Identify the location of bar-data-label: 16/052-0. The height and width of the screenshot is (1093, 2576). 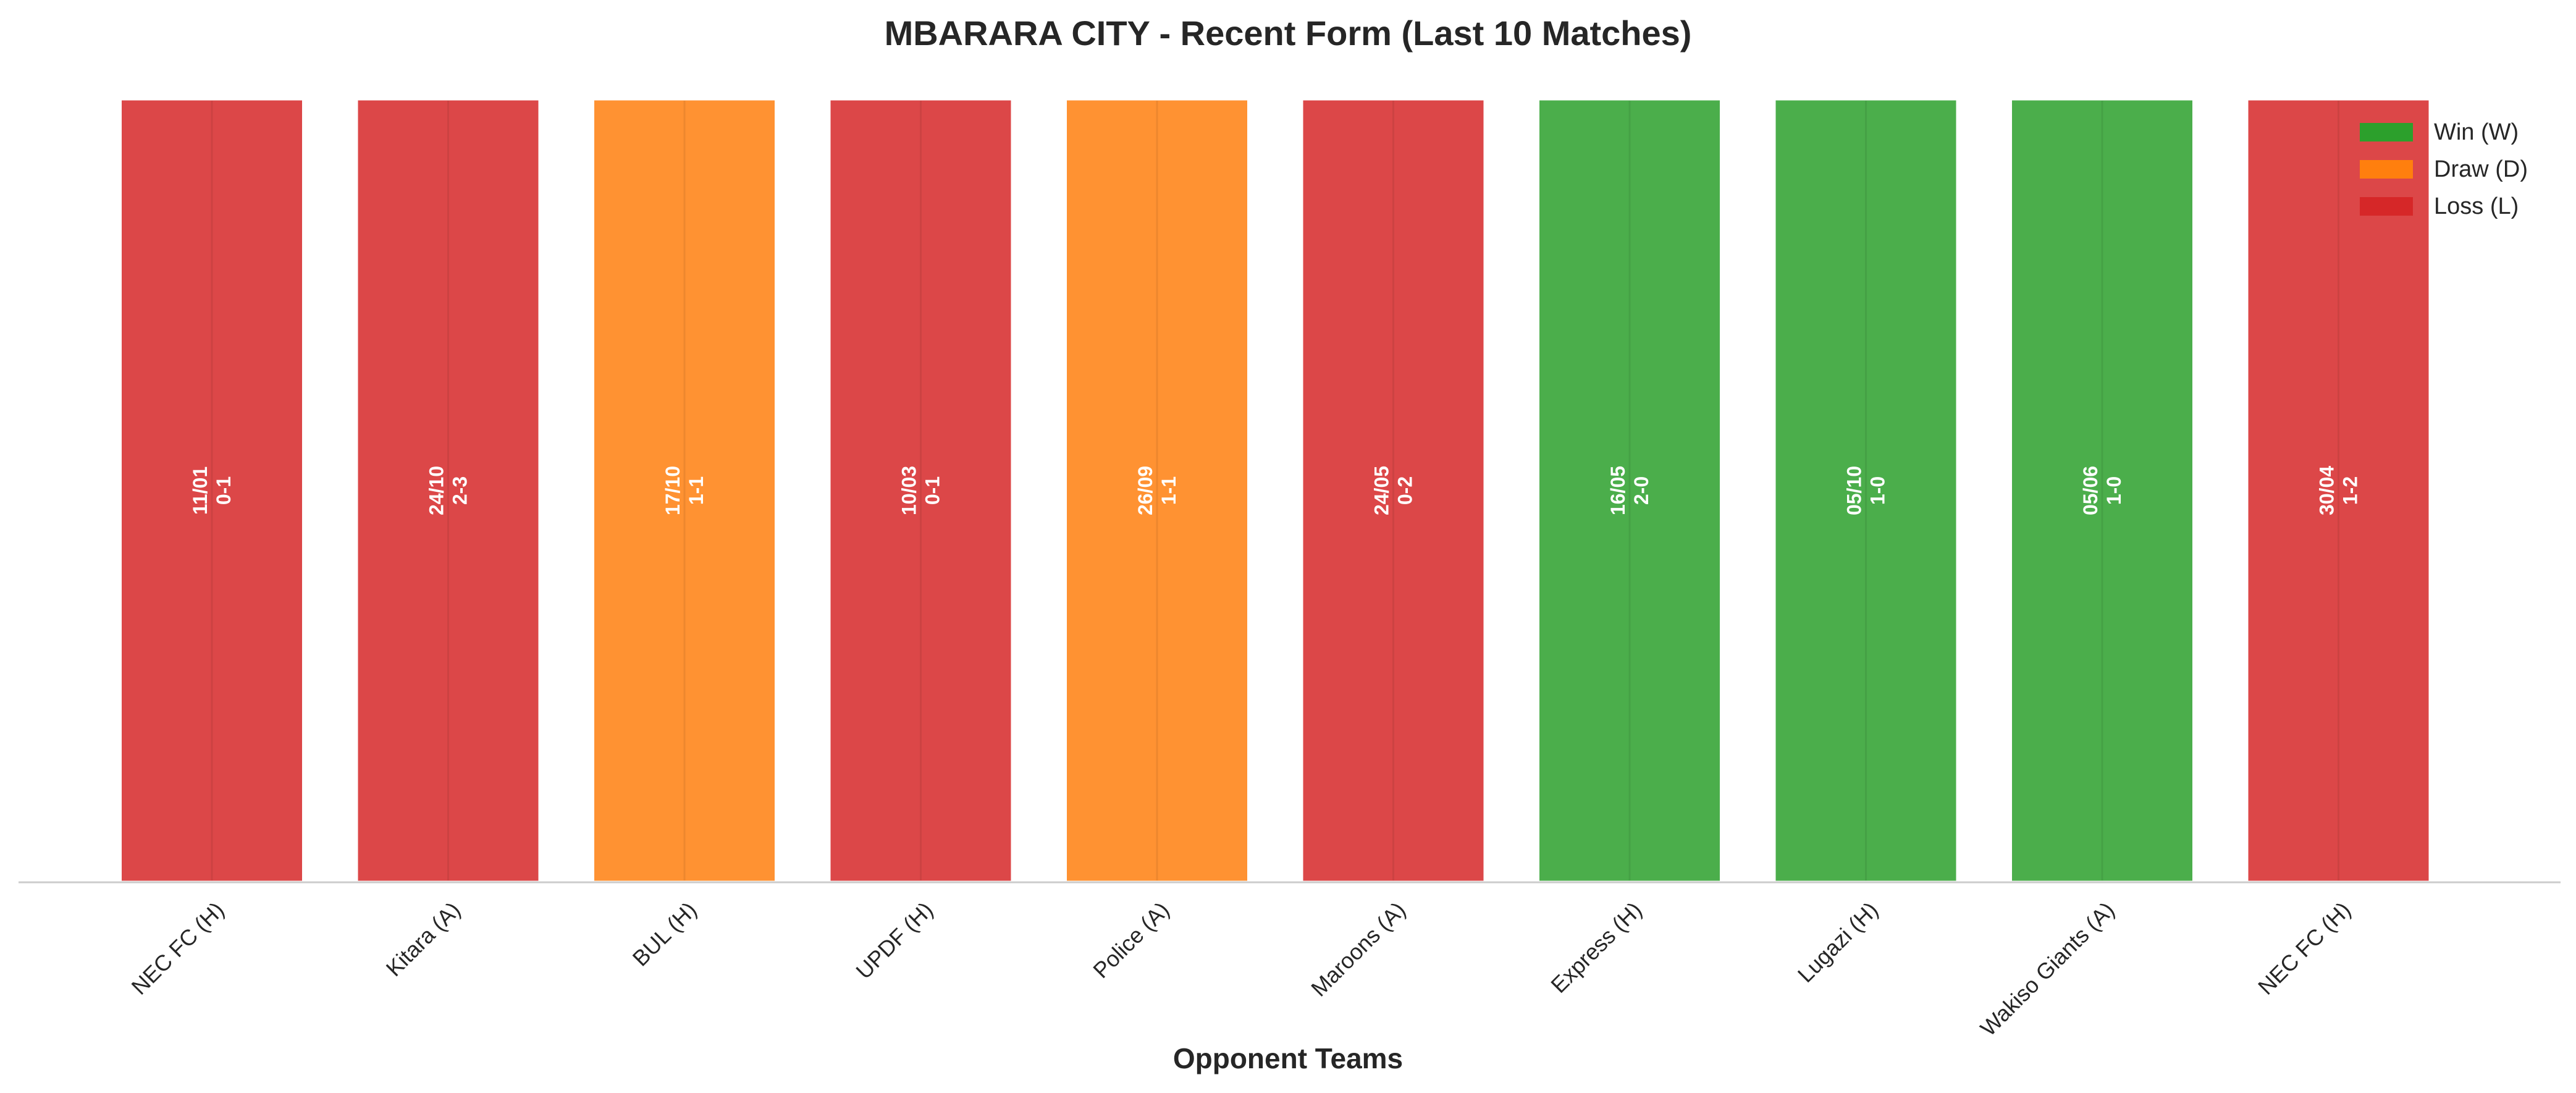
(1629, 491).